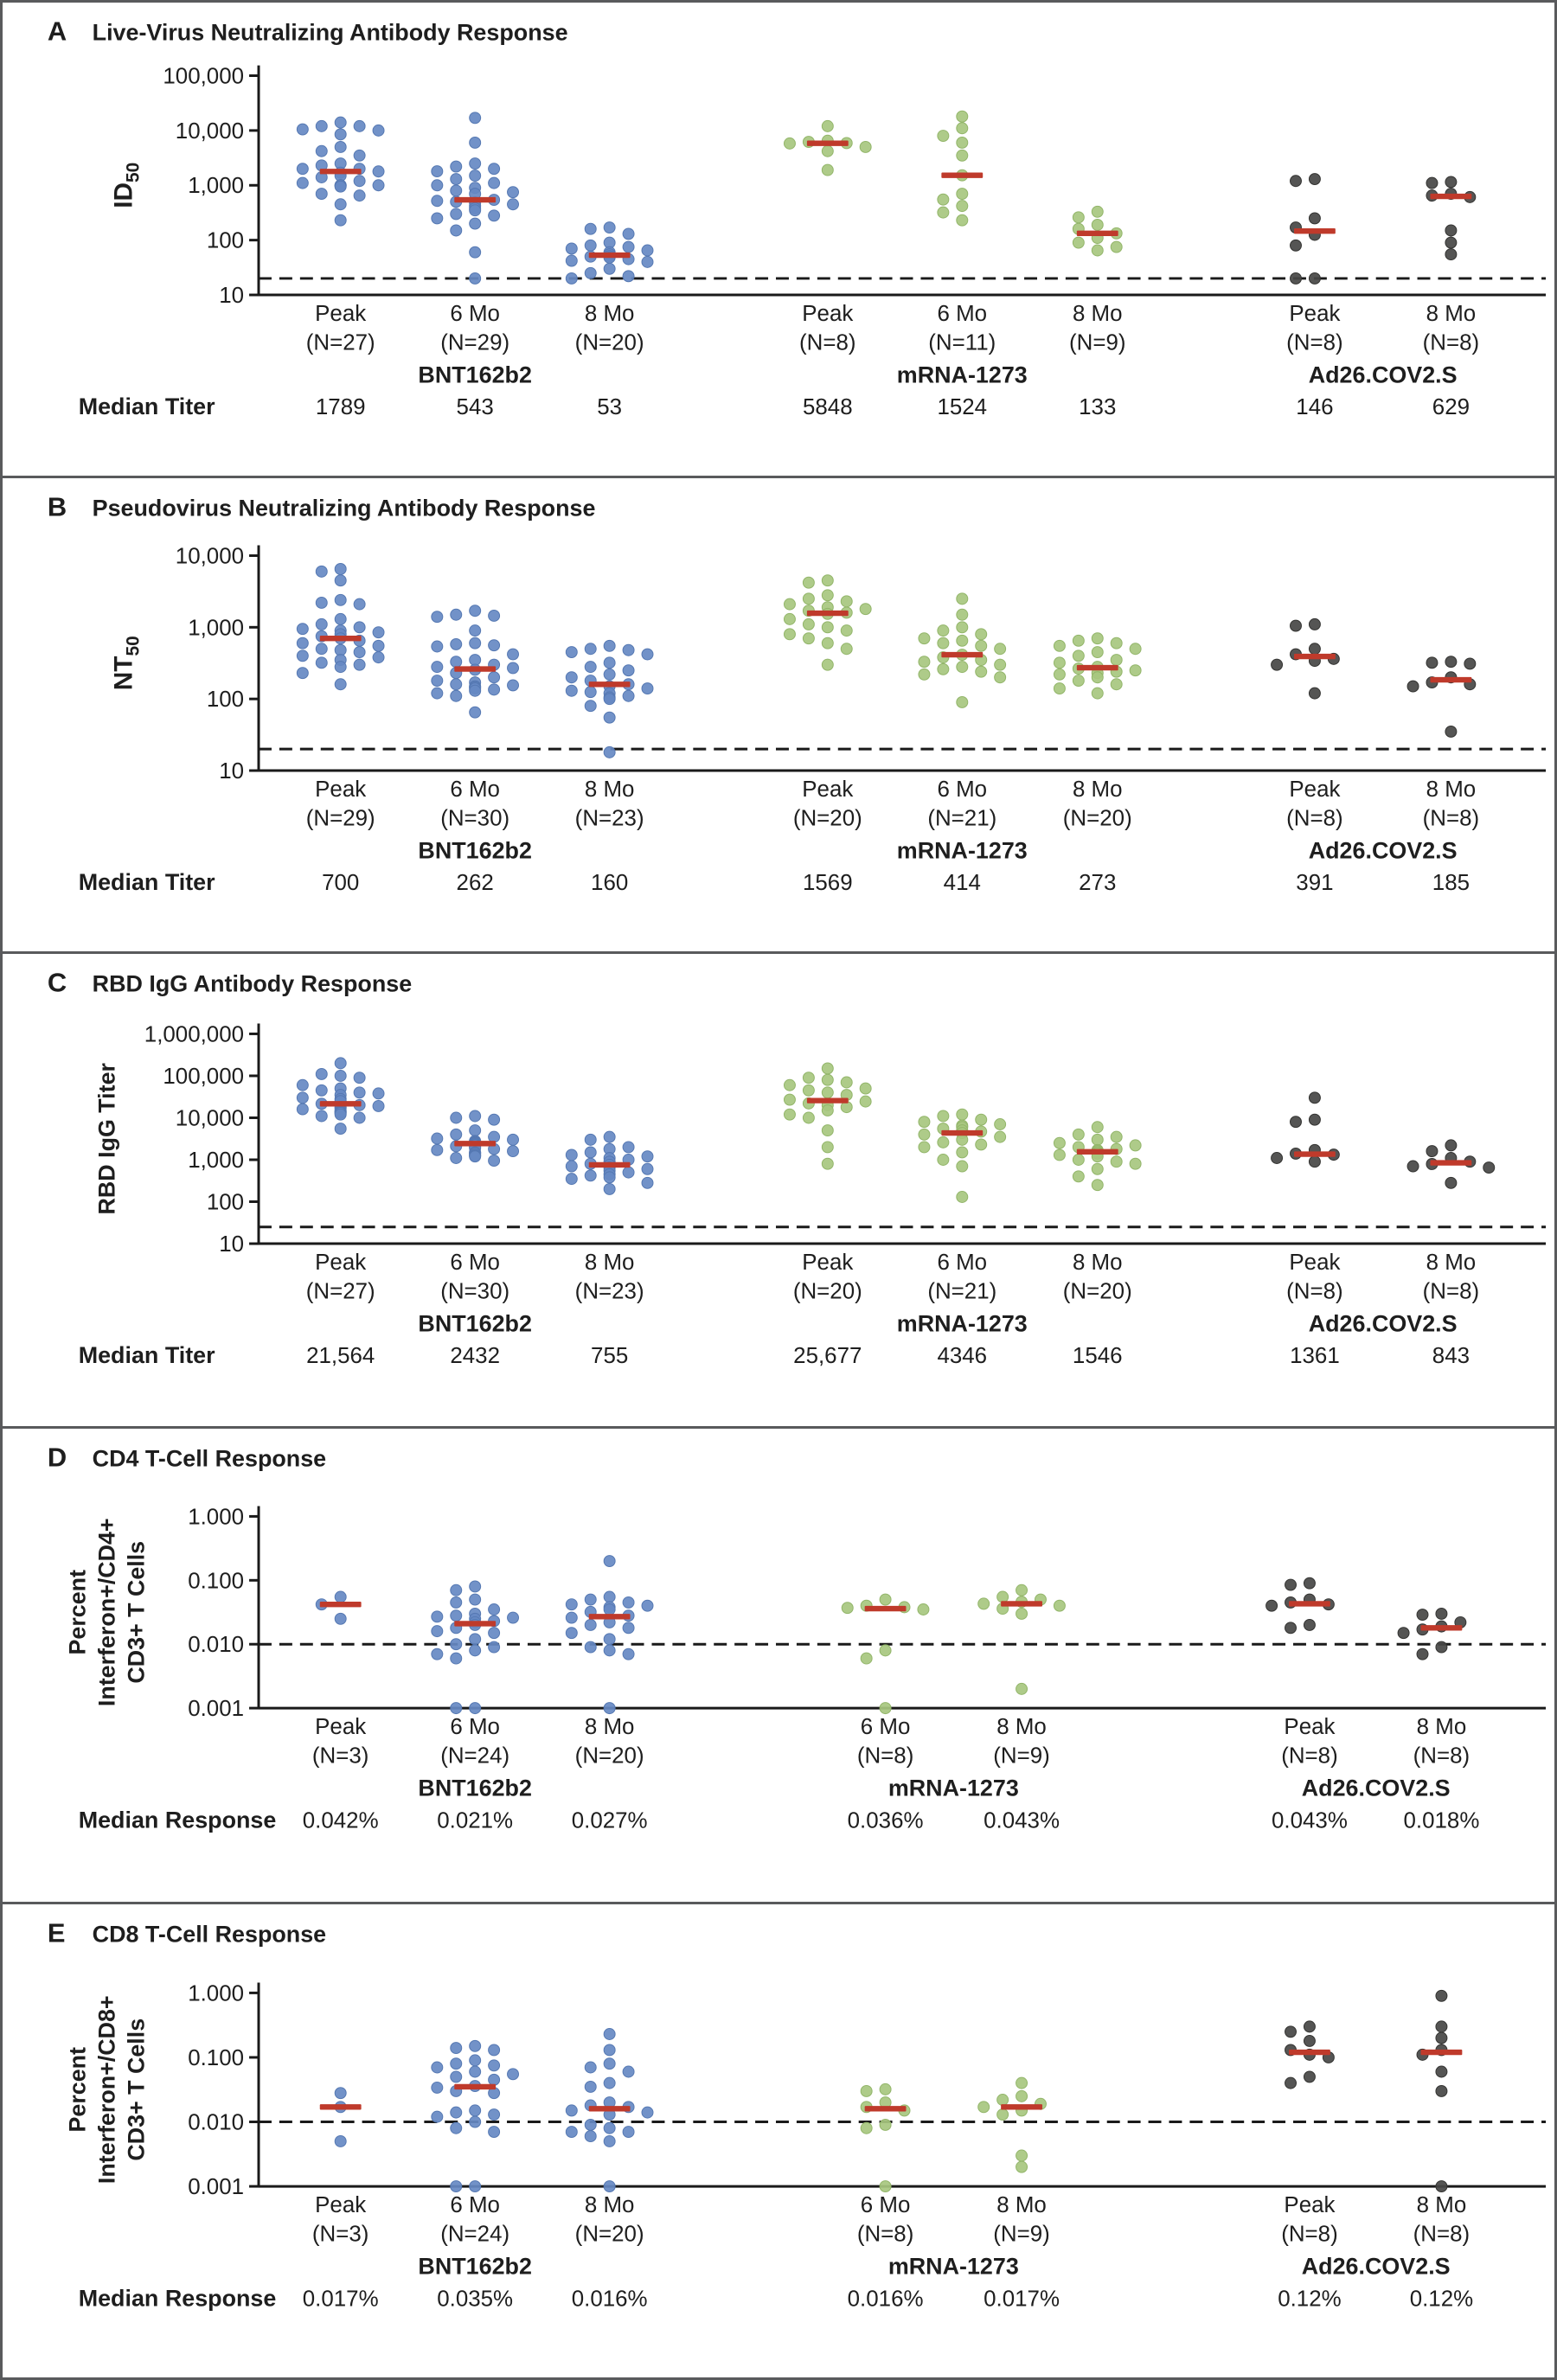 The image size is (1557, 2380). I want to click on group-median-value: 0.12%, so click(1309, 2299).